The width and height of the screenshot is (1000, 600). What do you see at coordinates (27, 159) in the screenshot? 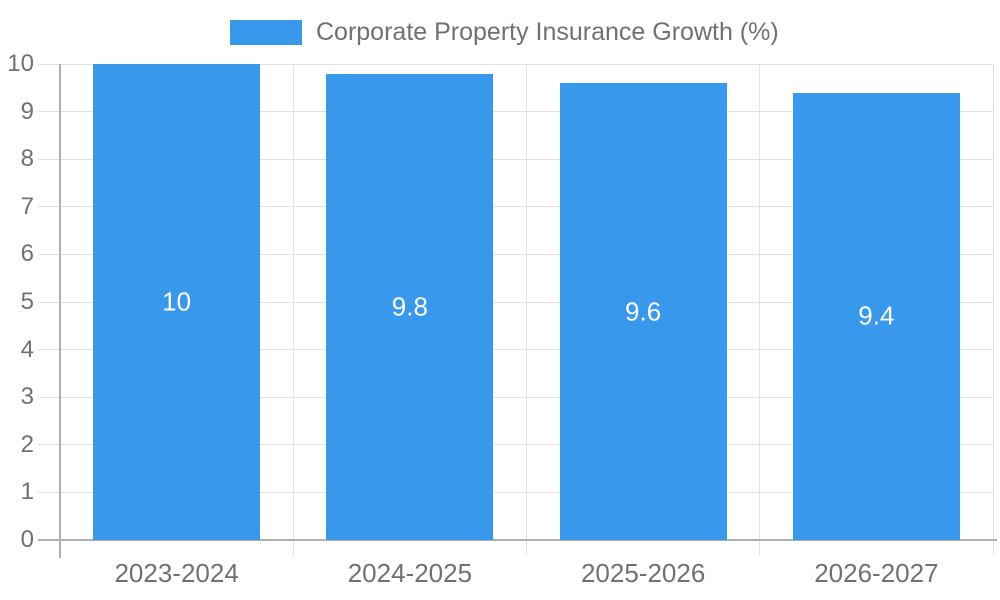
I see `y-tick-label: 8` at bounding box center [27, 159].